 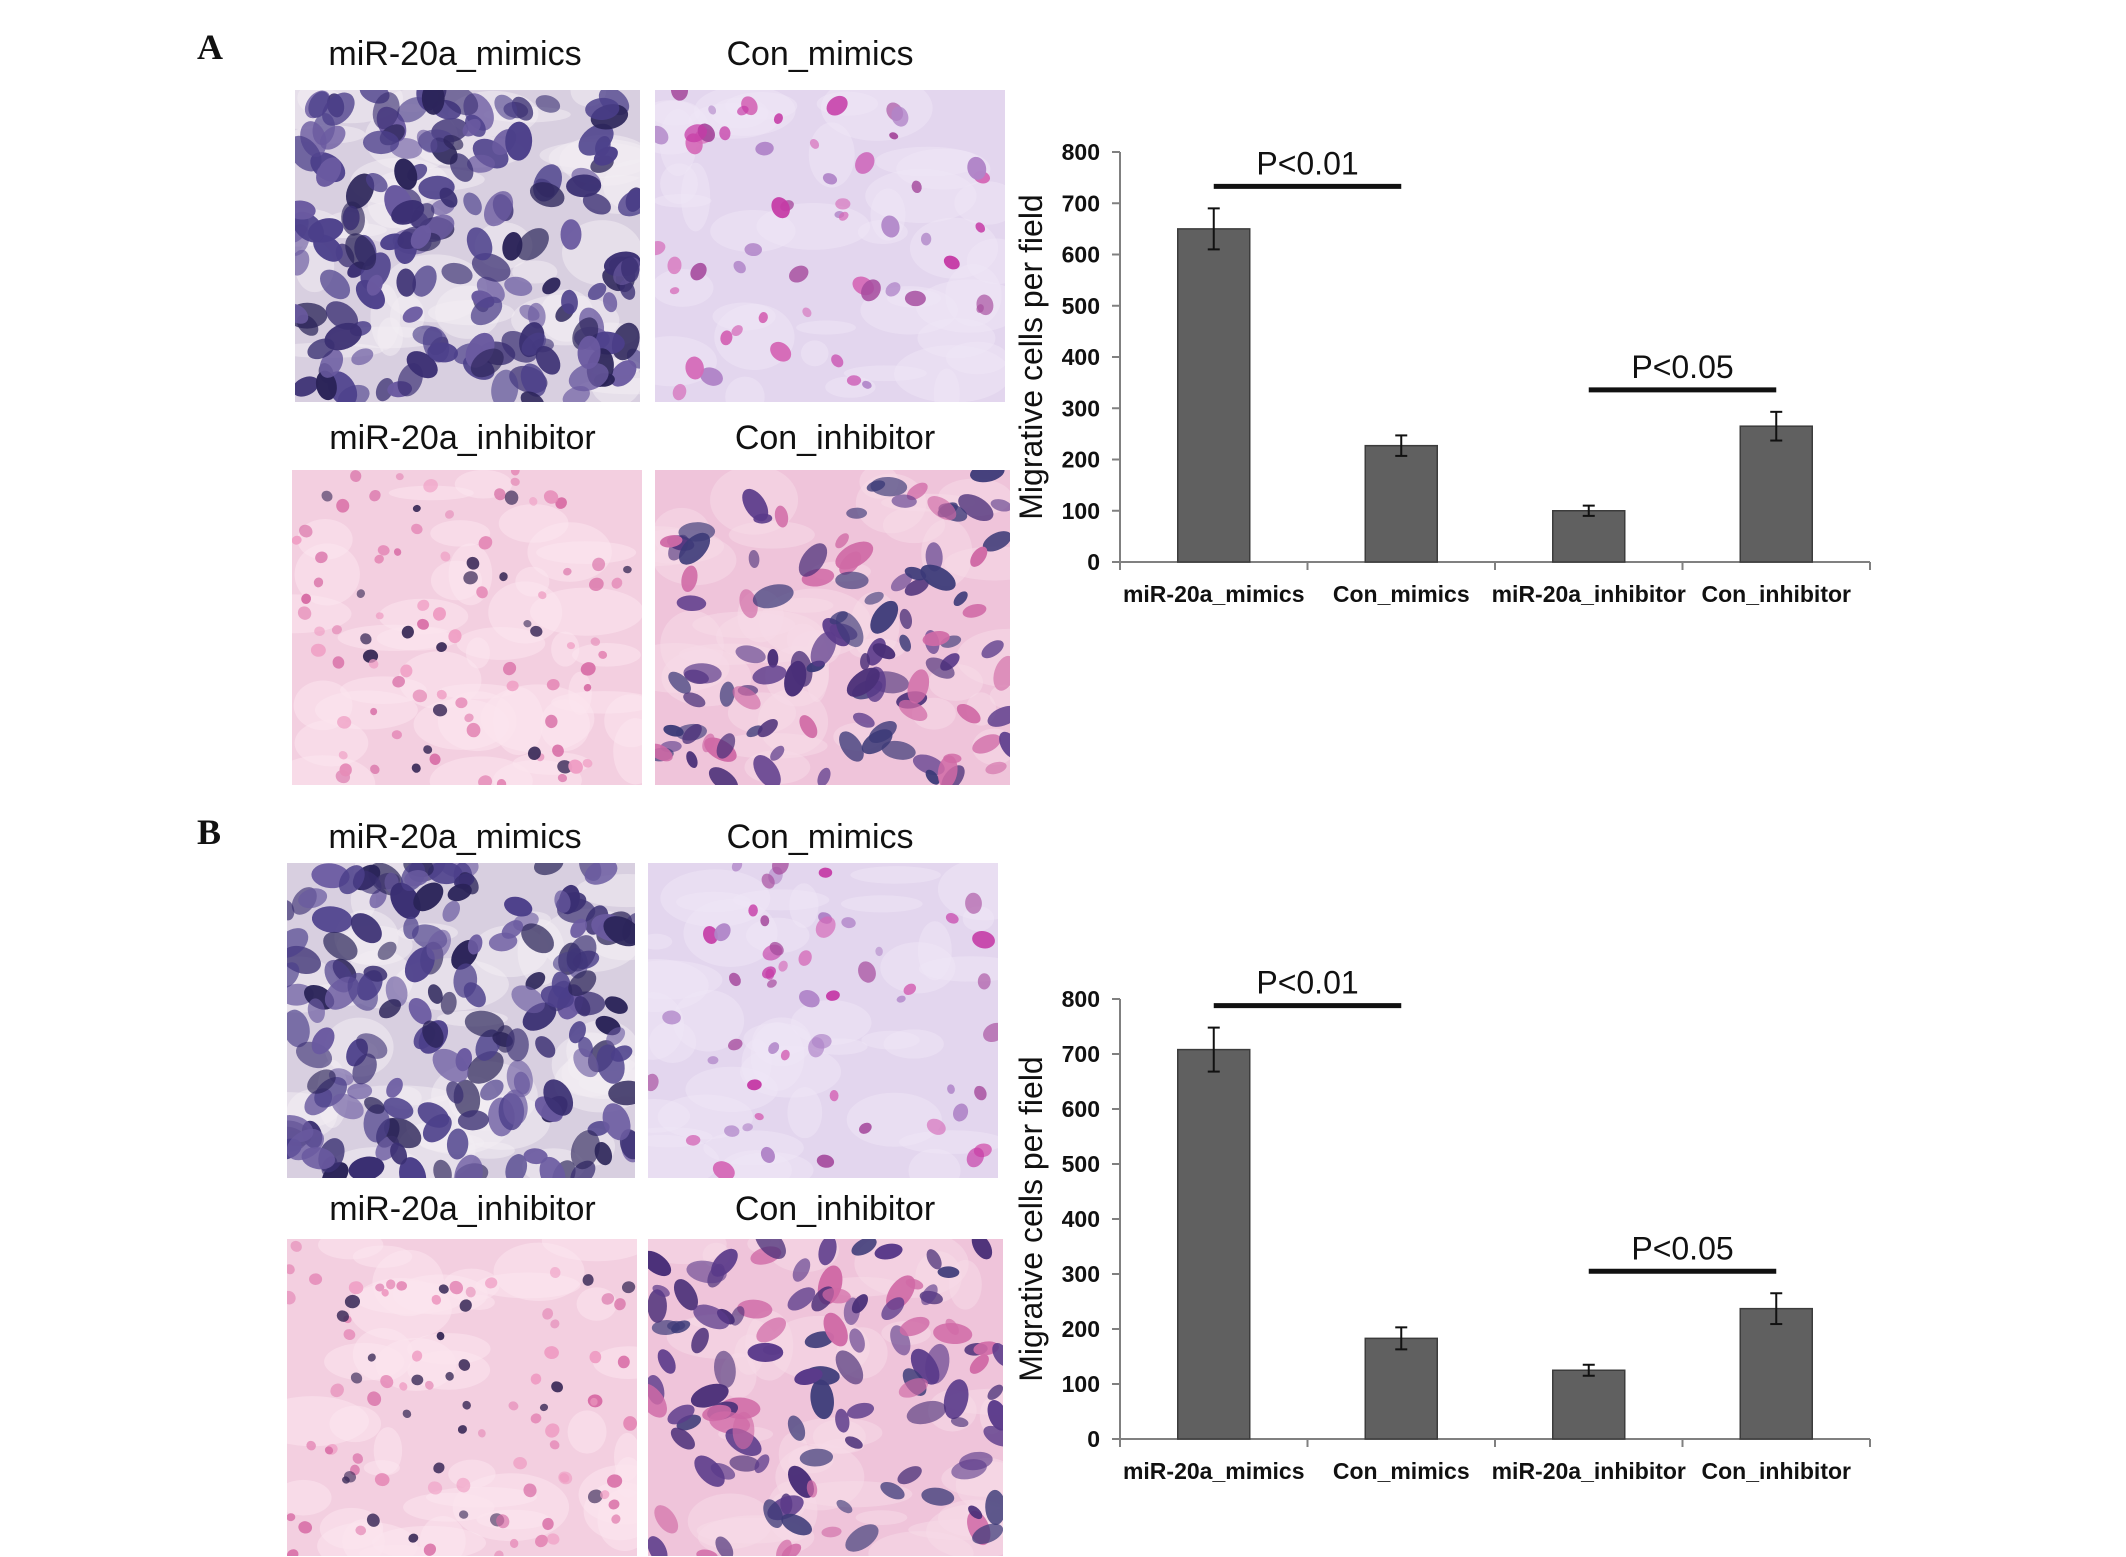 What do you see at coordinates (210, 47) in the screenshot?
I see `panel-letter: A` at bounding box center [210, 47].